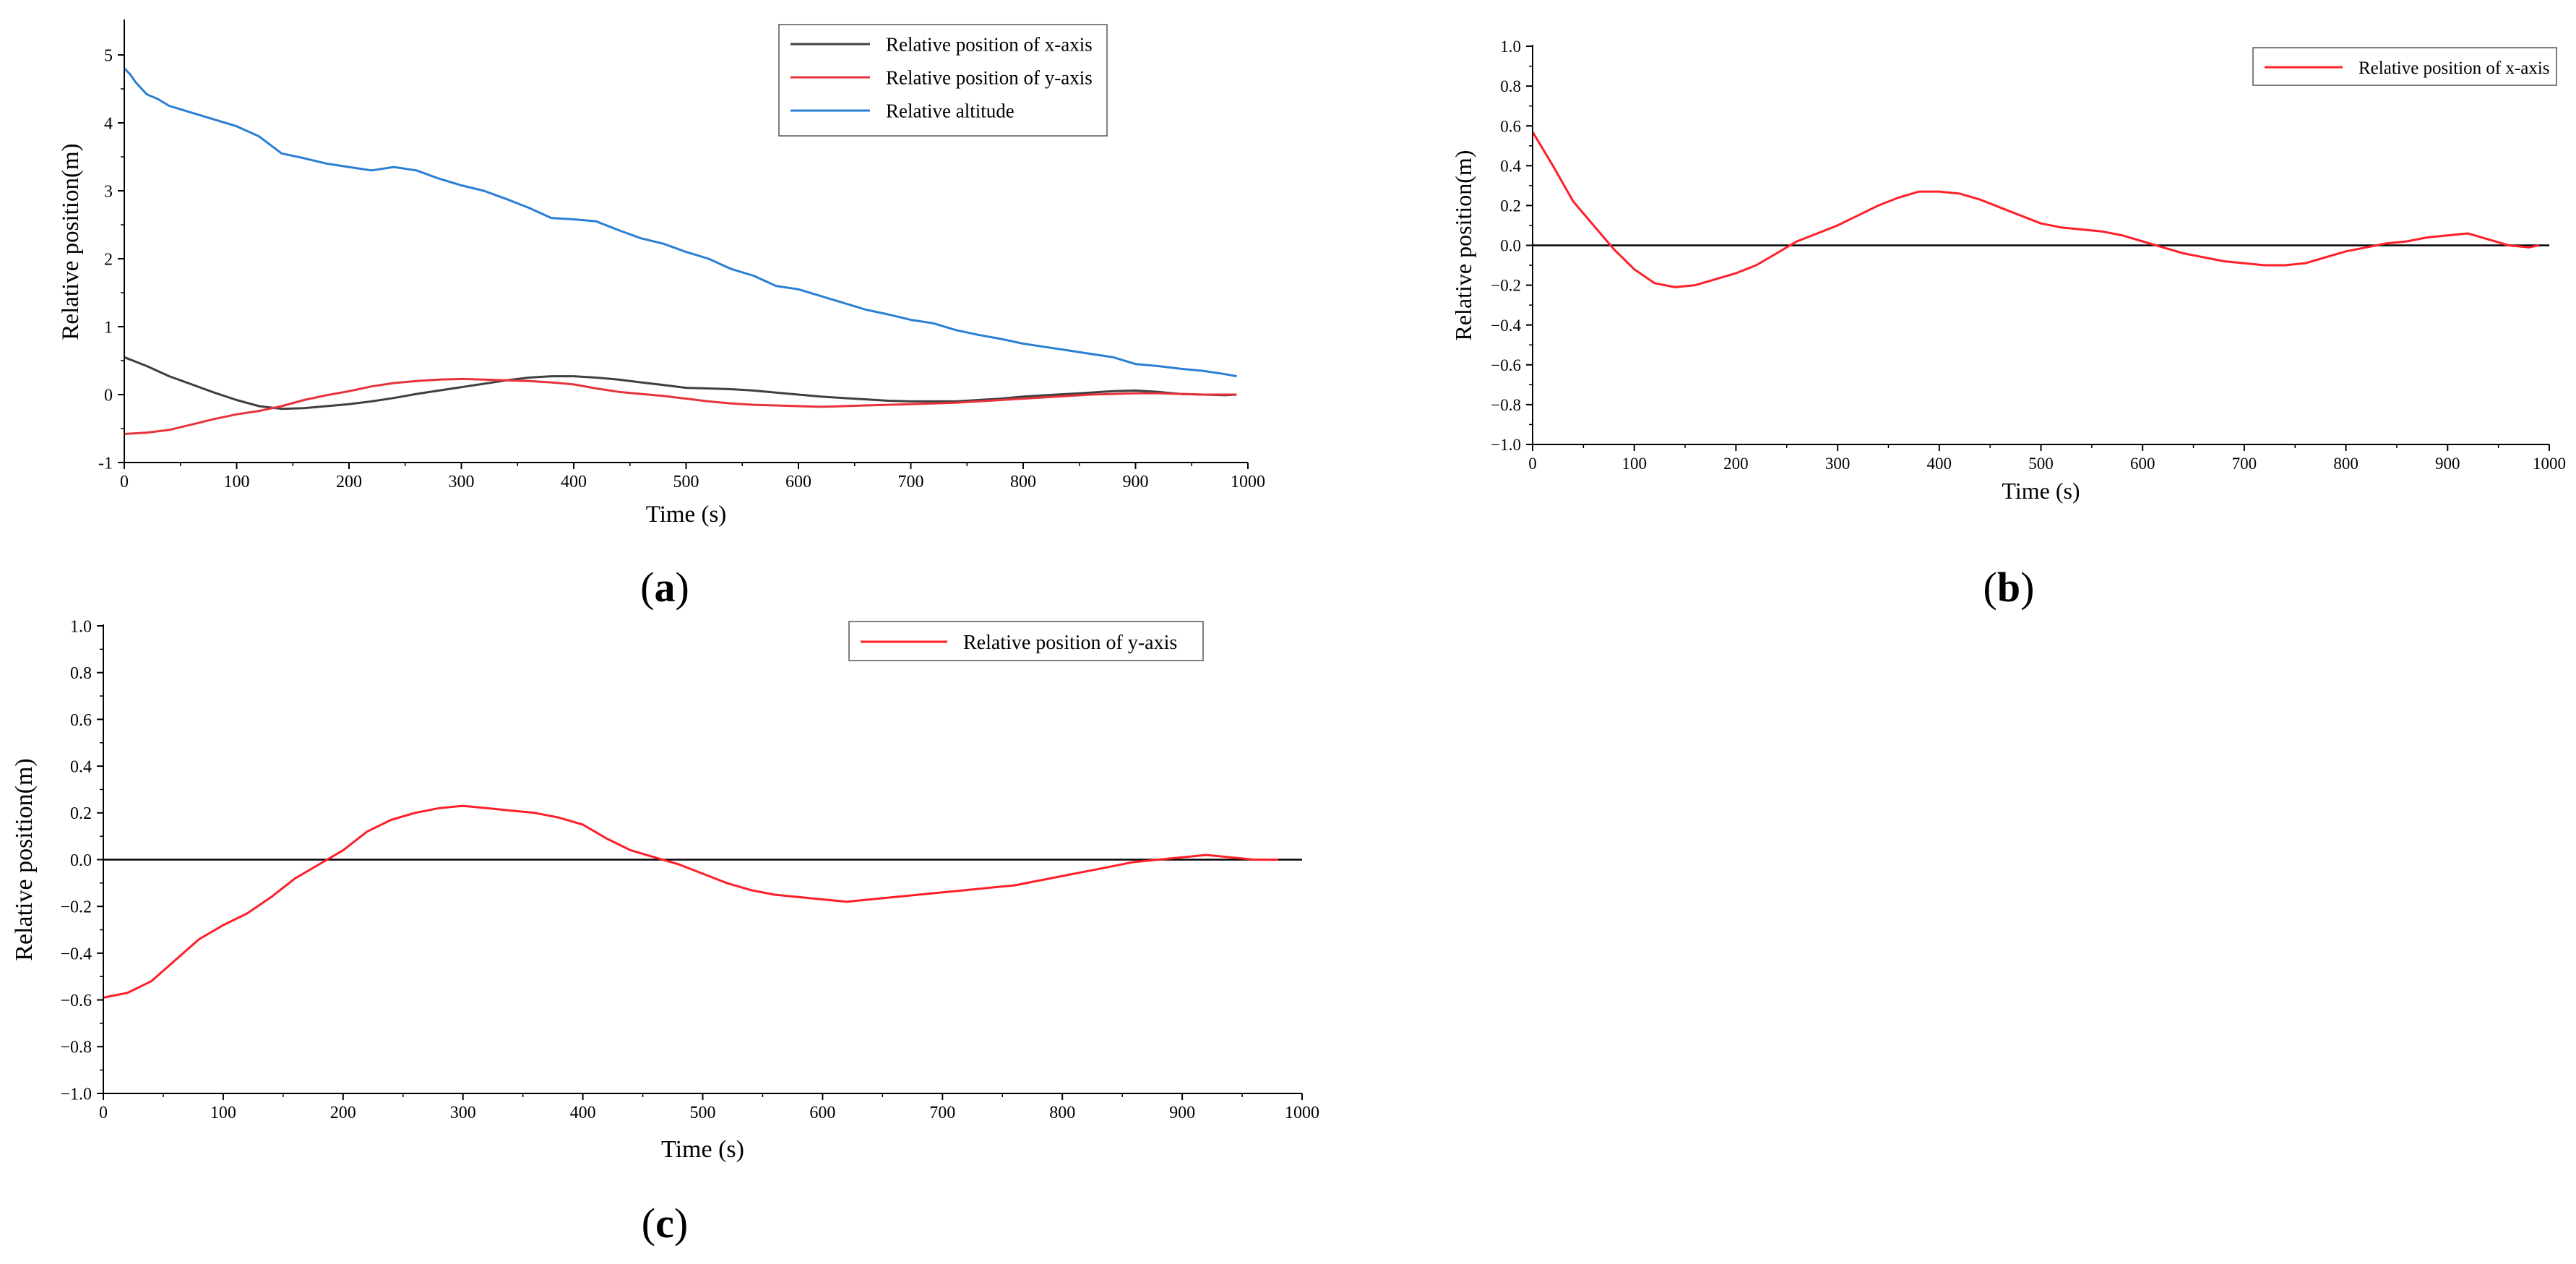 The height and width of the screenshot is (1264, 2576). I want to click on legend: Relative position of x-axis, so click(2404, 66).